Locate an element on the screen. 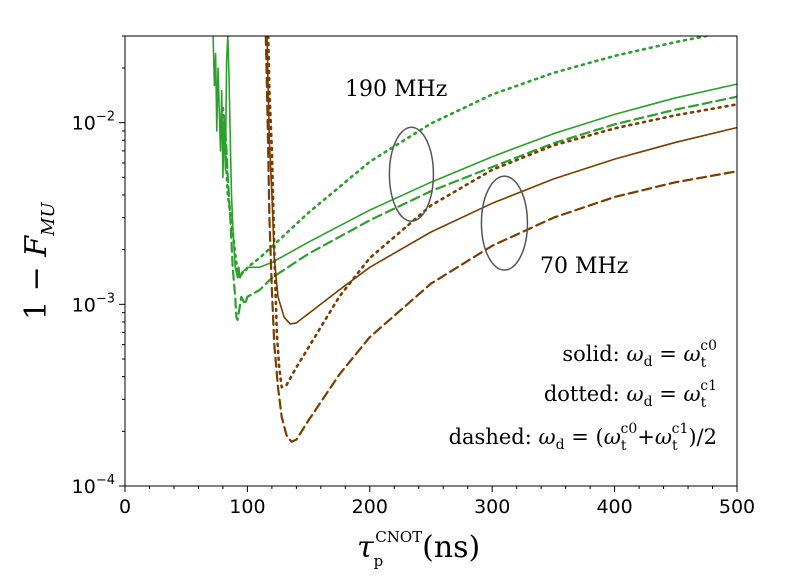 The width and height of the screenshot is (789, 582). ellipse-70mhz is located at coordinates (504, 223).